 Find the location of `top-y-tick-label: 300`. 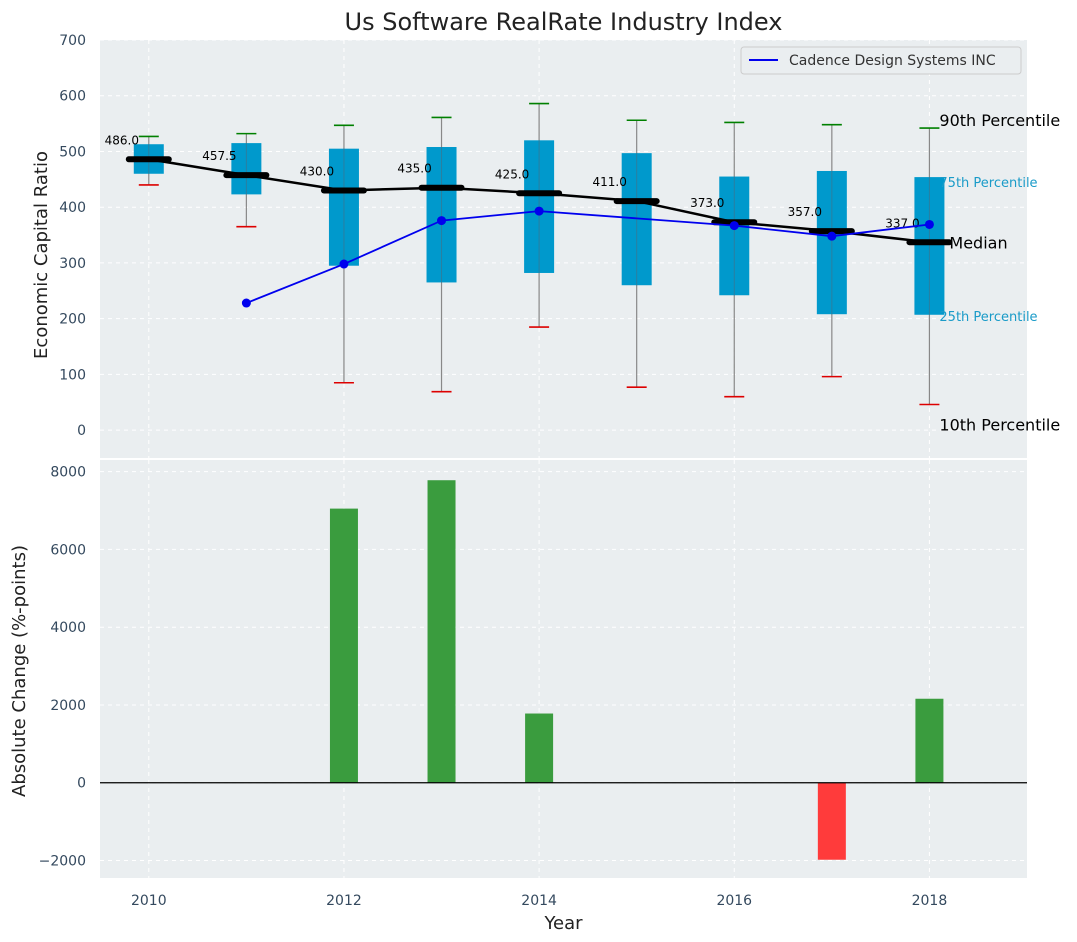

top-y-tick-label: 300 is located at coordinates (72, 264).